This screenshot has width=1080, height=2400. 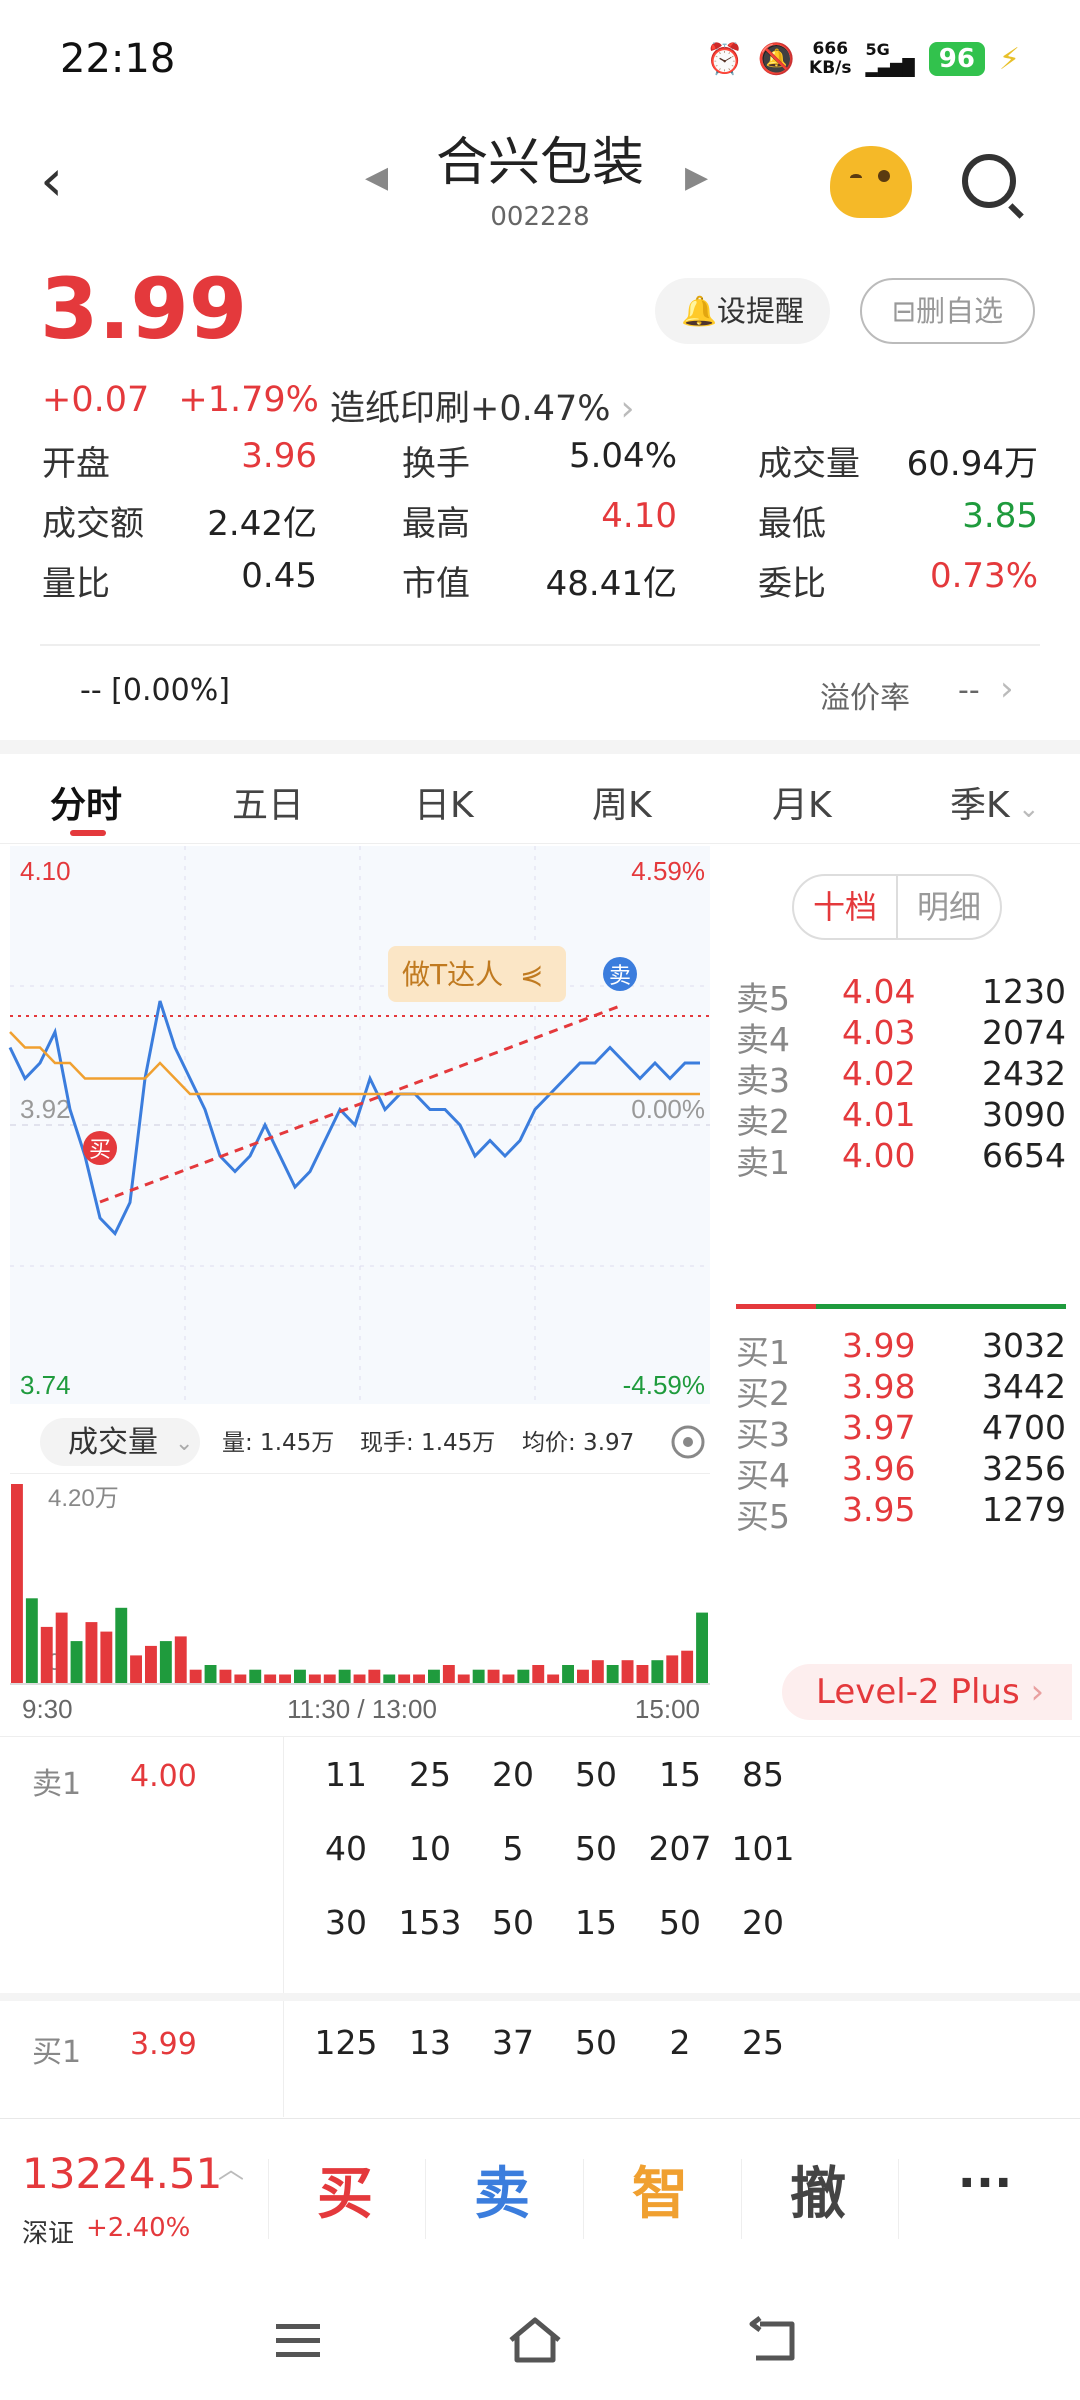 What do you see at coordinates (1024, 1386) in the screenshot?
I see `bid-vol: 3442` at bounding box center [1024, 1386].